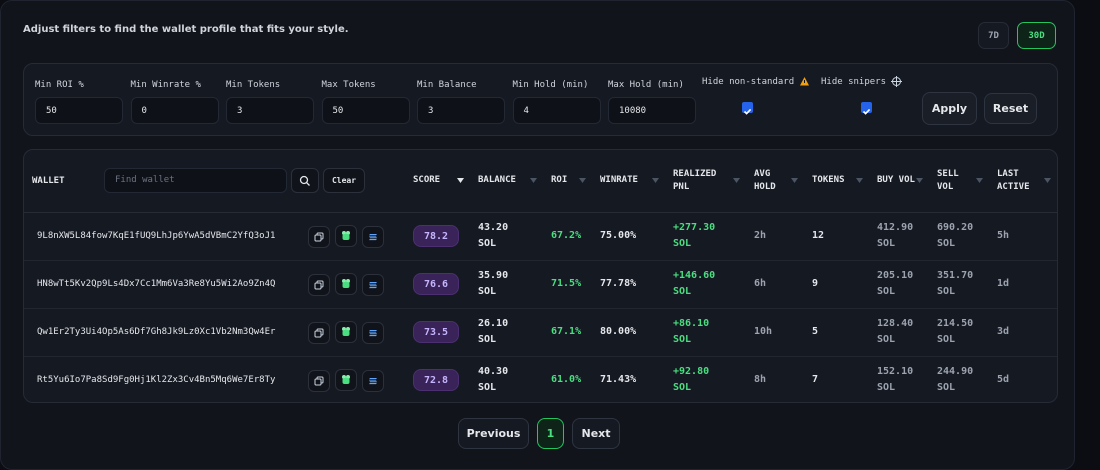 Image resolution: width=1100 pixels, height=470 pixels. What do you see at coordinates (493, 433) in the screenshot?
I see `previous-button: Previous` at bounding box center [493, 433].